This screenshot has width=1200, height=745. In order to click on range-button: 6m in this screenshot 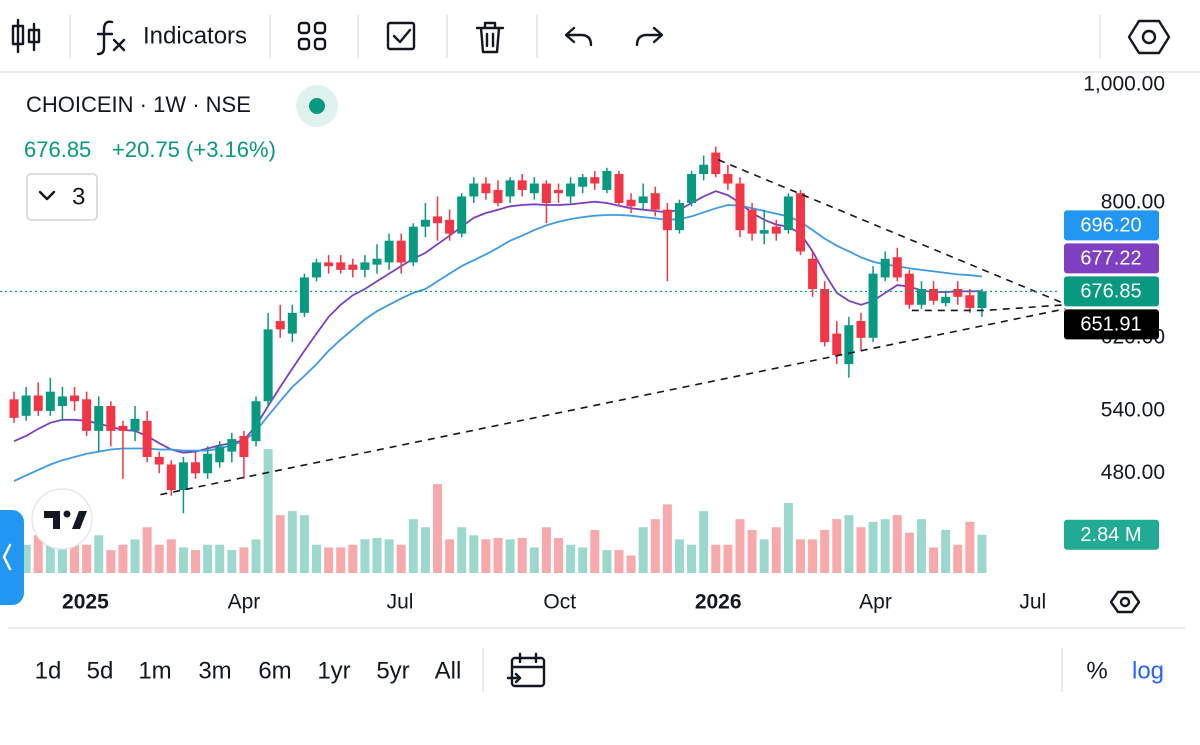, I will do `click(274, 670)`.